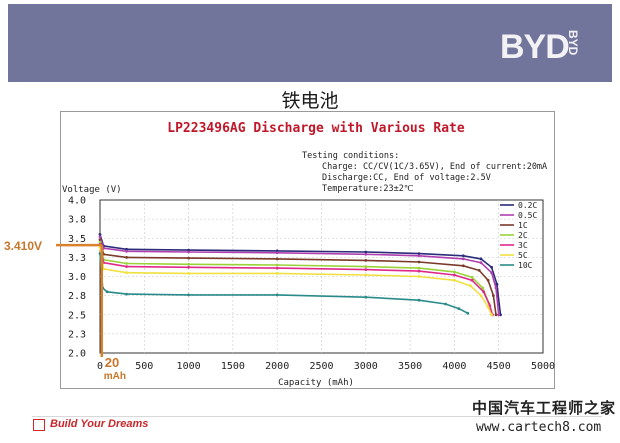 The height and width of the screenshot is (443, 620). Describe the element at coordinates (321, 366) in the screenshot. I see `x-tick-label: 2500` at that location.